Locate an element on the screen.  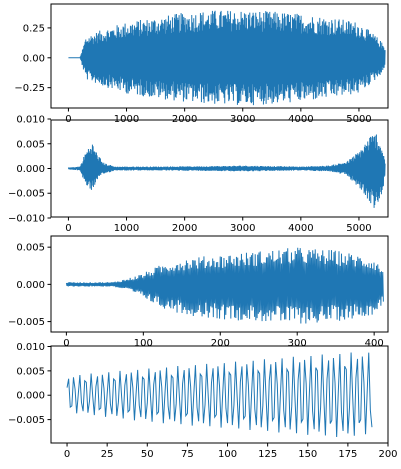
y-tick-label: −0.010 is located at coordinates (26, 218).